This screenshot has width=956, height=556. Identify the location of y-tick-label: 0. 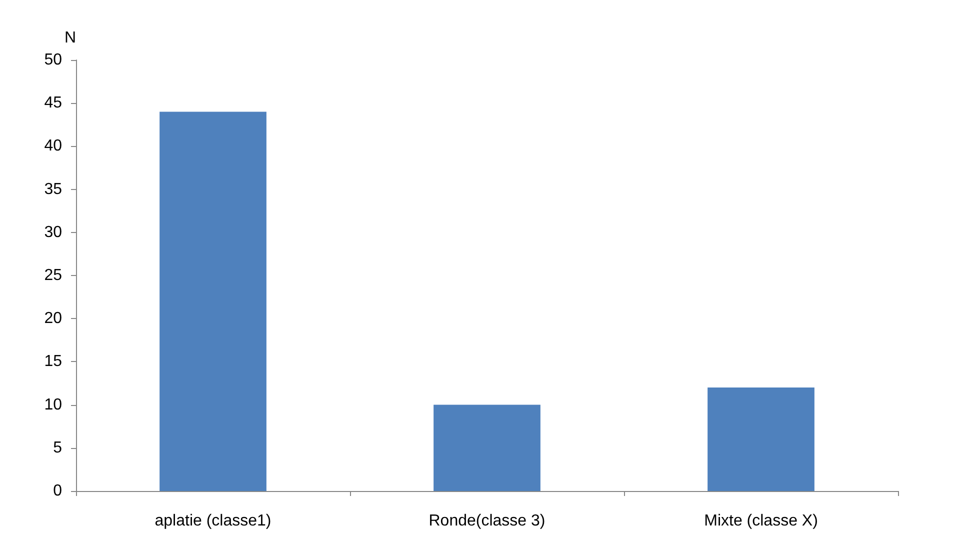
(57, 491).